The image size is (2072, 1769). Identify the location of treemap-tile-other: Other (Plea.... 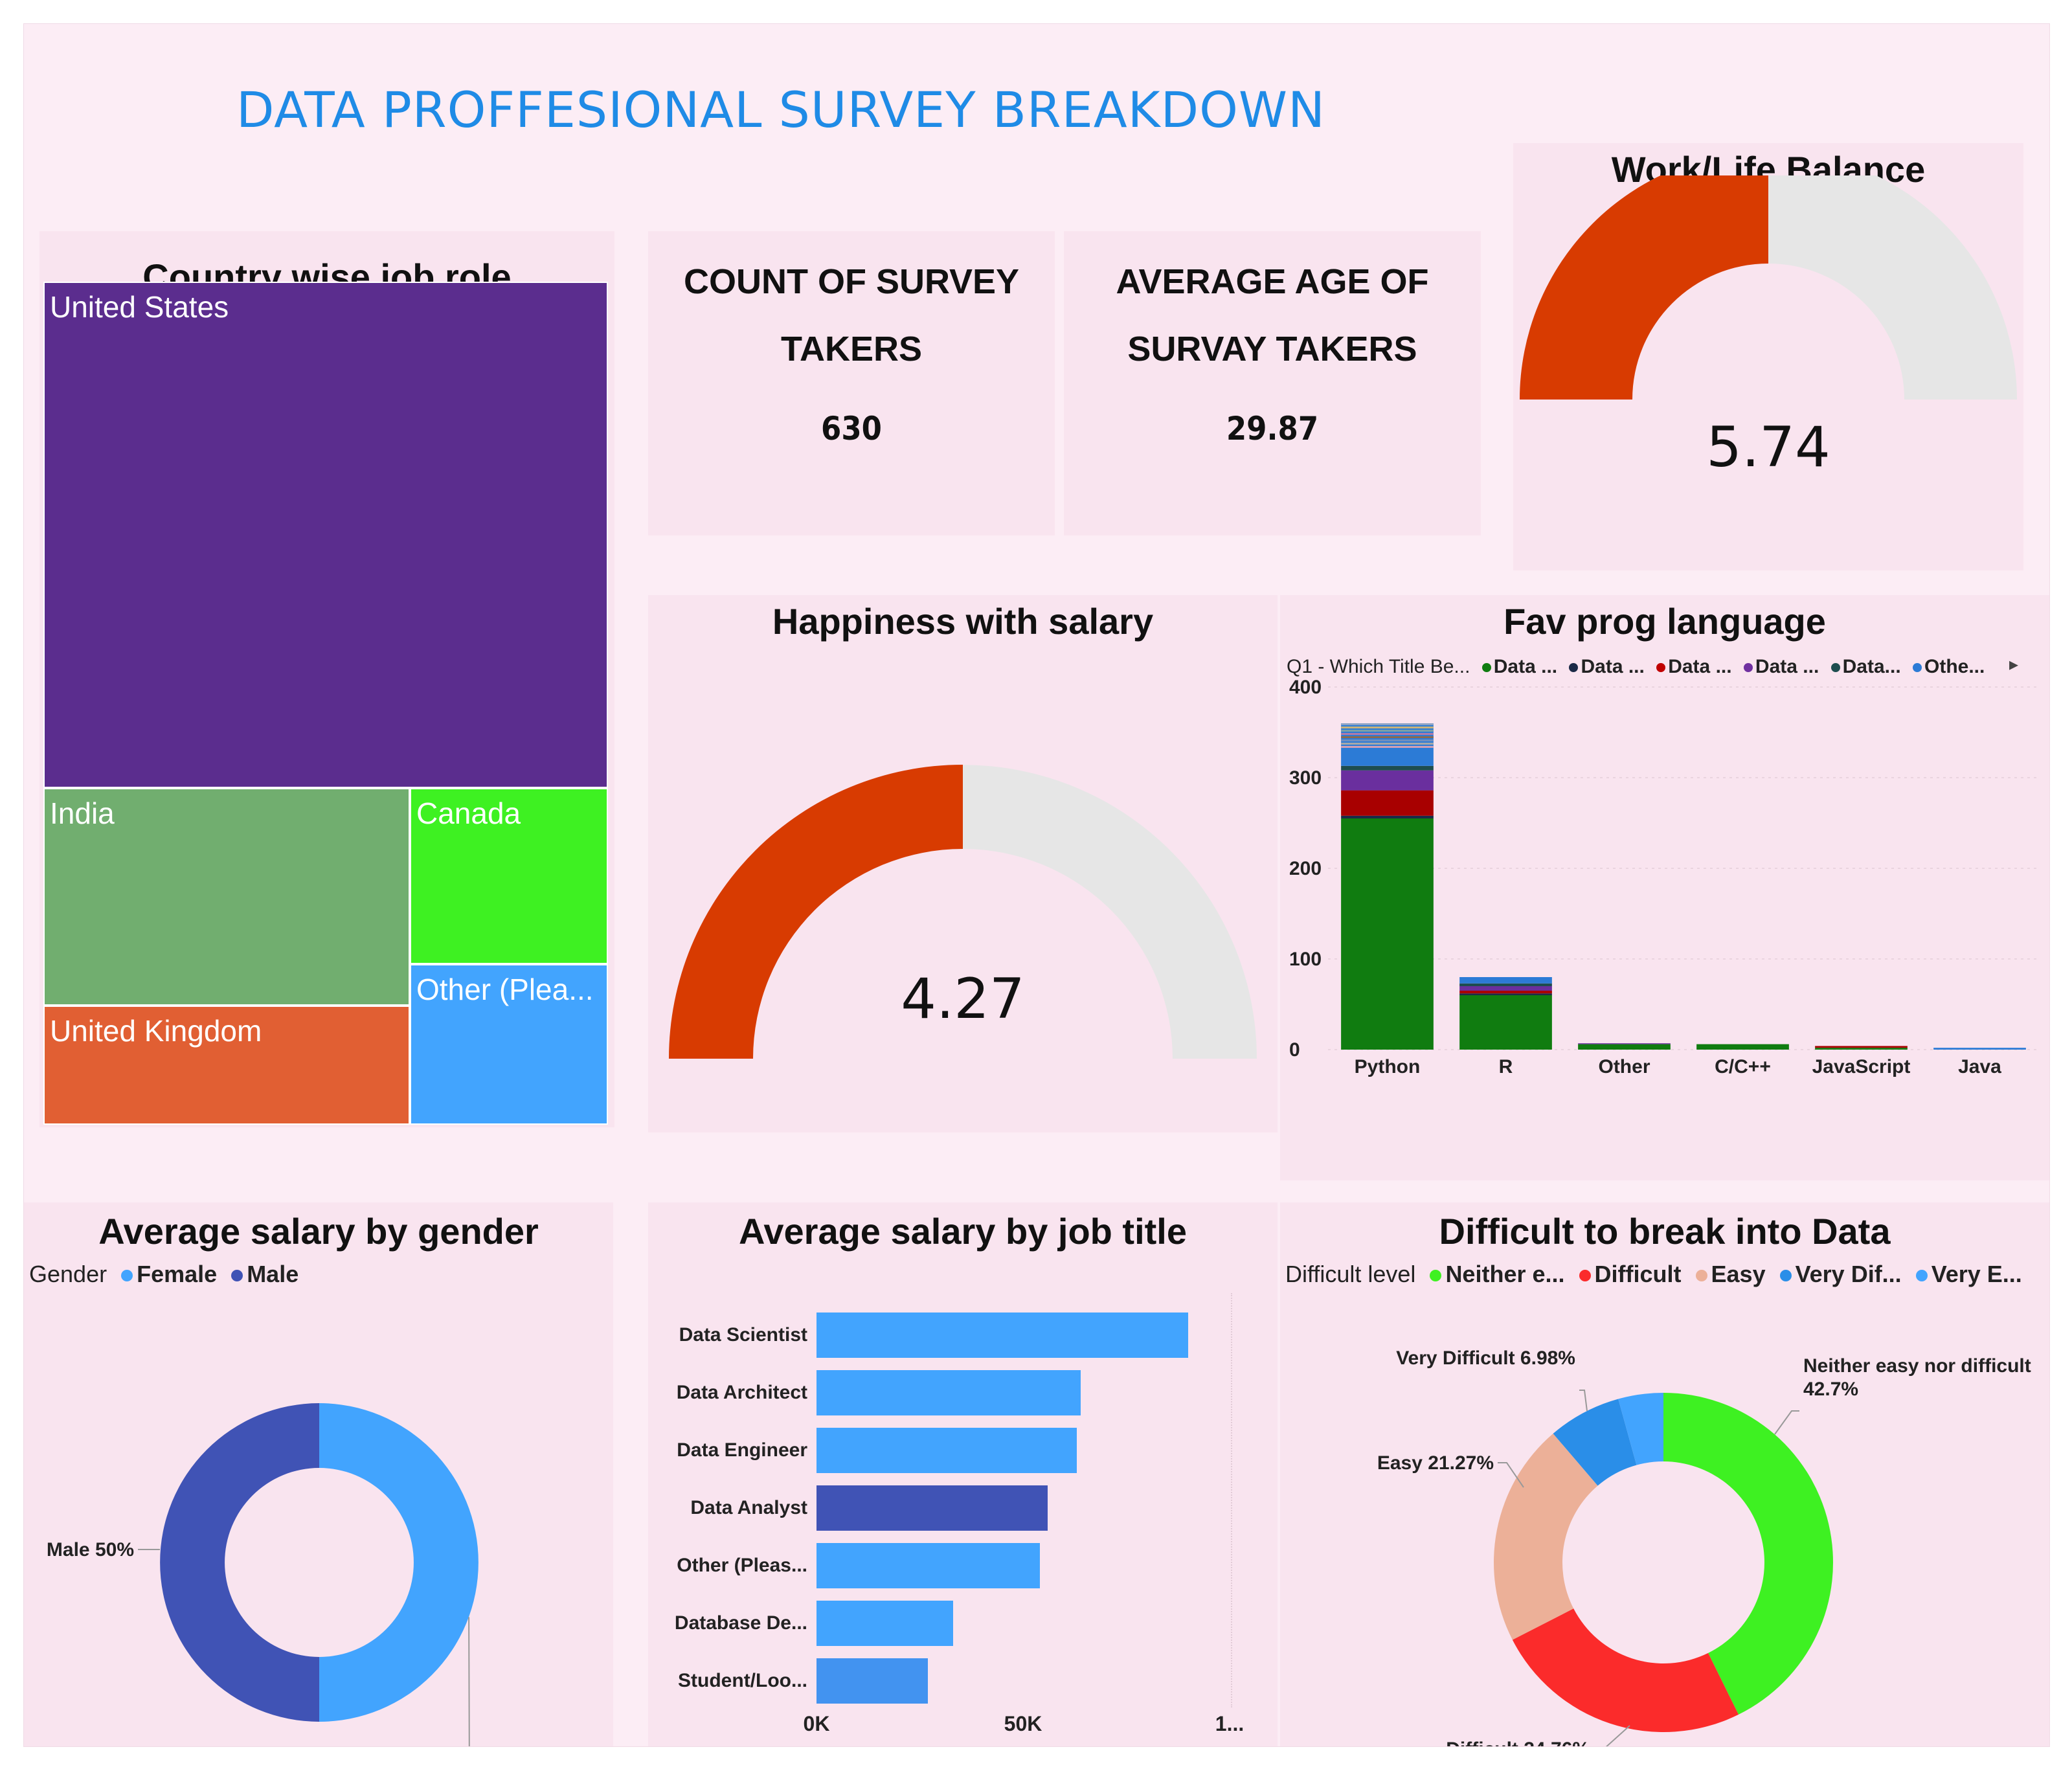
(509, 1044).